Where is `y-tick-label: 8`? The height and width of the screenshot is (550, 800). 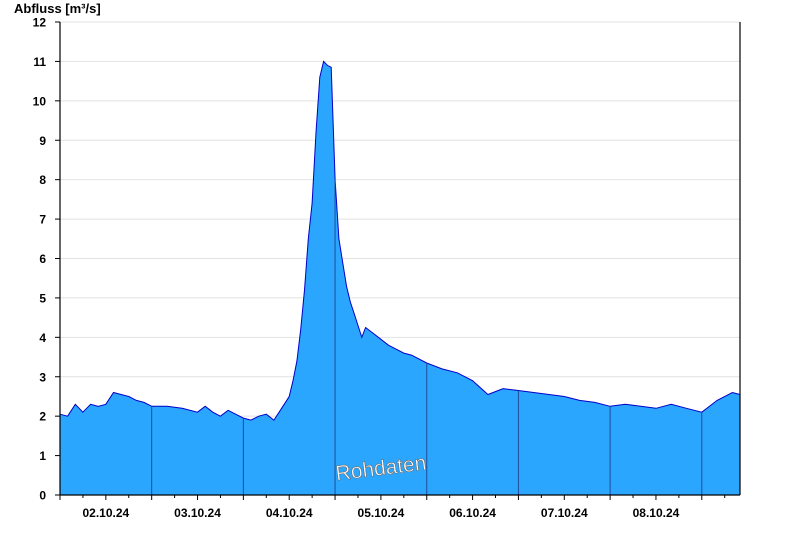
y-tick-label: 8 is located at coordinates (42, 180).